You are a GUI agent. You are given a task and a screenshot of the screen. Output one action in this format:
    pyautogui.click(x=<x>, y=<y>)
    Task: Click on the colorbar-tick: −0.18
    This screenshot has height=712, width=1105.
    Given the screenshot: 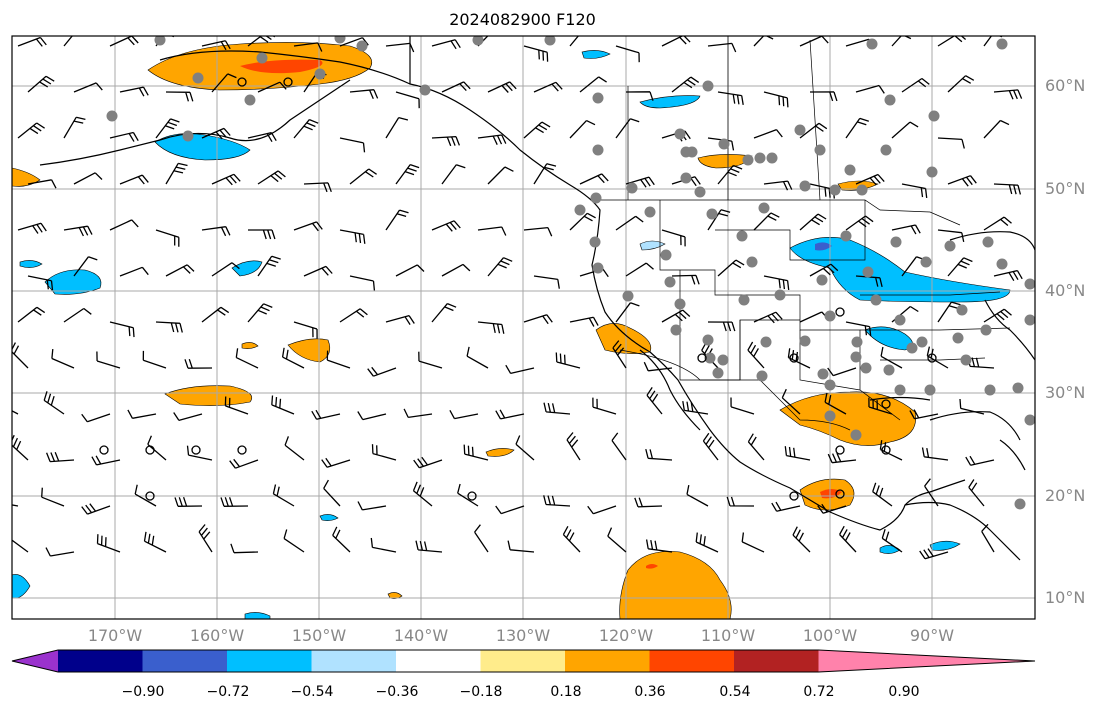 What is the action you would take?
    pyautogui.click(x=481, y=692)
    